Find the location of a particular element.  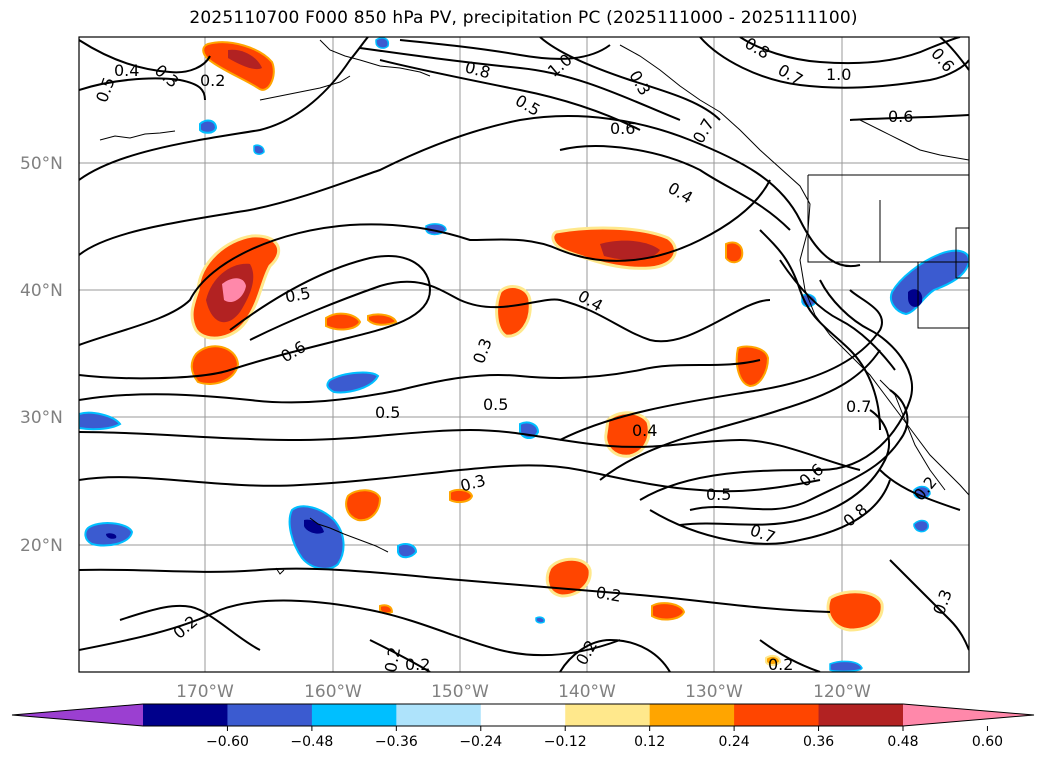

colorbar-tick-label: 0.48 is located at coordinates (902, 742).